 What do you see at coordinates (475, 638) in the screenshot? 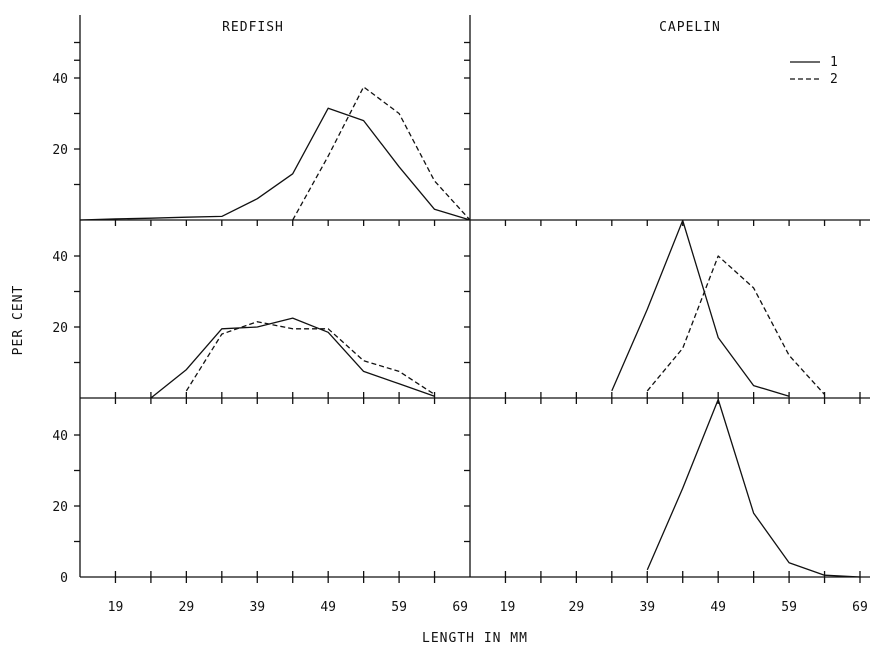
I see `x-axis-title: LENGTH IN MM` at bounding box center [475, 638].